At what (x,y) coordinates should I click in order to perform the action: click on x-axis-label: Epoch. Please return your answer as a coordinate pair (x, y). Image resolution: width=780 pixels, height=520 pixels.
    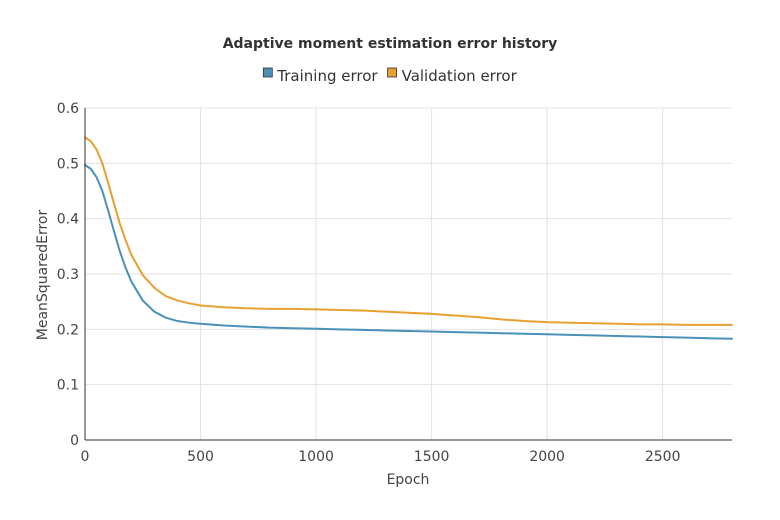
    Looking at the image, I should click on (408, 480).